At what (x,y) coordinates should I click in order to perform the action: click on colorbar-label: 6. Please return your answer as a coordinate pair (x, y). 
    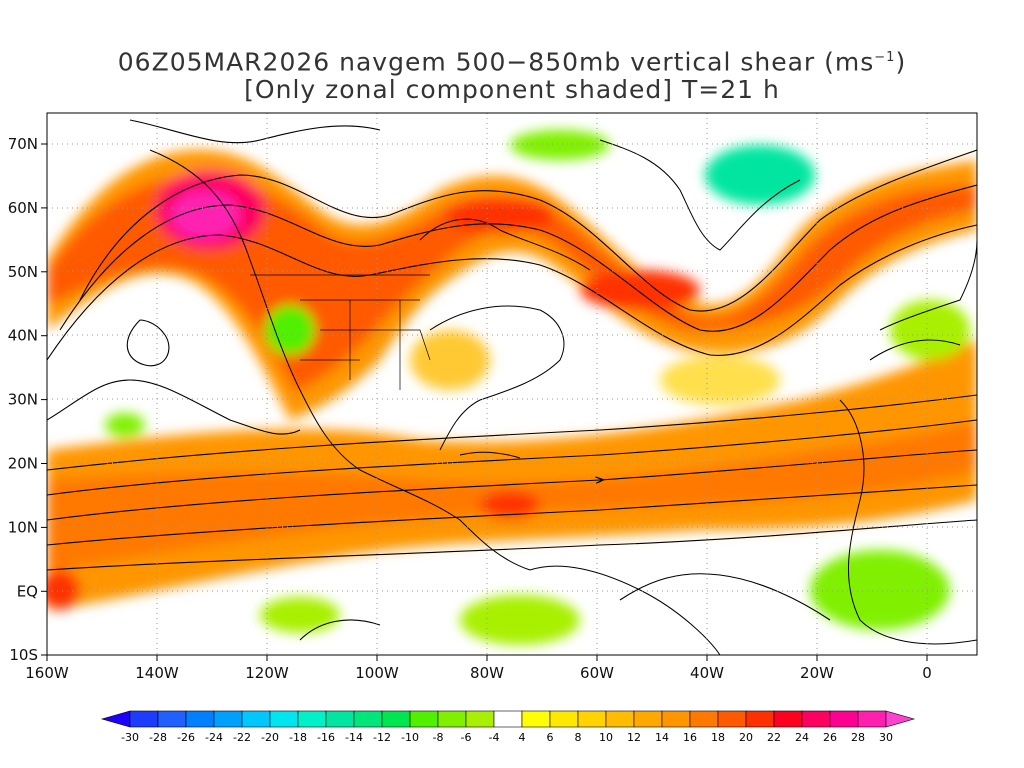
    Looking at the image, I should click on (550, 737).